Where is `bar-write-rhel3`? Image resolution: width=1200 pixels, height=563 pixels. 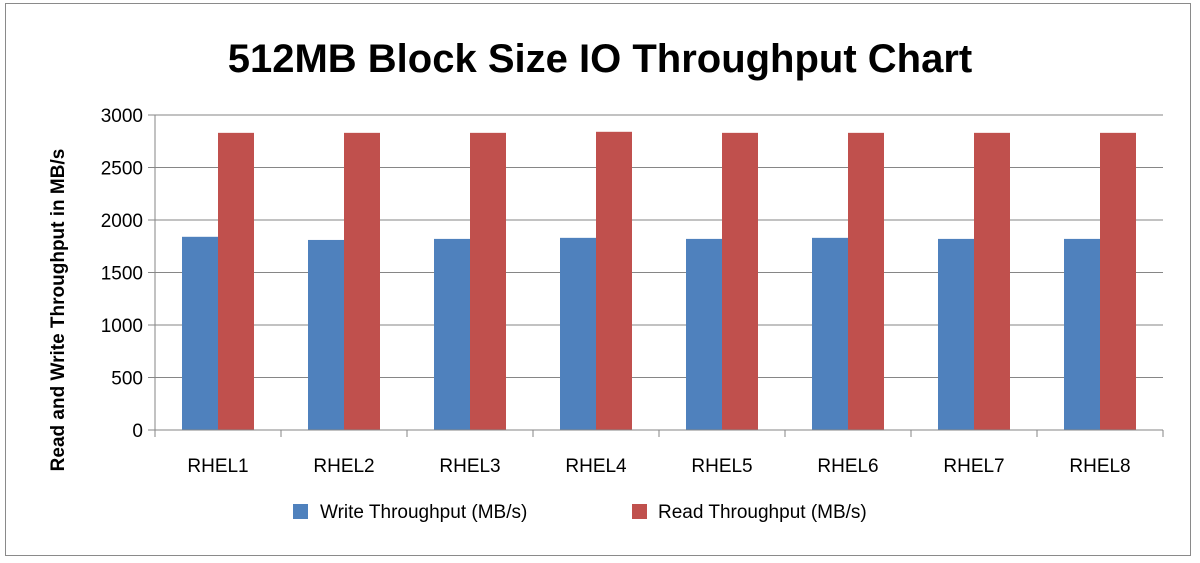
bar-write-rhel3 is located at coordinates (452, 334).